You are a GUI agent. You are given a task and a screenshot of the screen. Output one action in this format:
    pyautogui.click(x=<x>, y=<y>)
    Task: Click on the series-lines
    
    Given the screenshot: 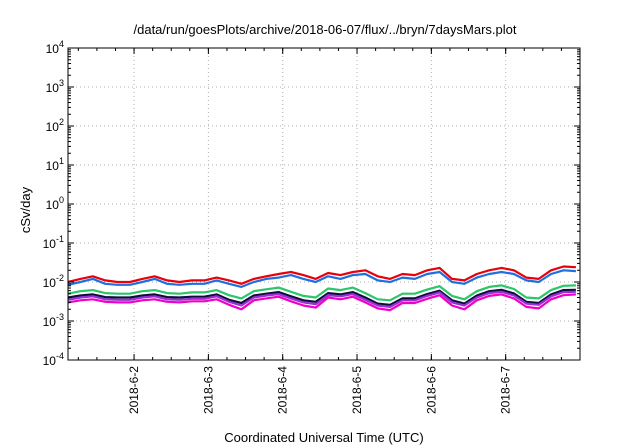 What is the action you would take?
    pyautogui.click(x=321, y=288)
    